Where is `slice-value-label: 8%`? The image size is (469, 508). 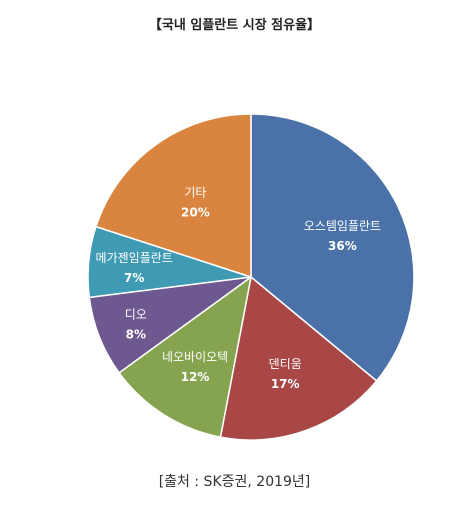
slice-value-label: 8% is located at coordinates (136, 335).